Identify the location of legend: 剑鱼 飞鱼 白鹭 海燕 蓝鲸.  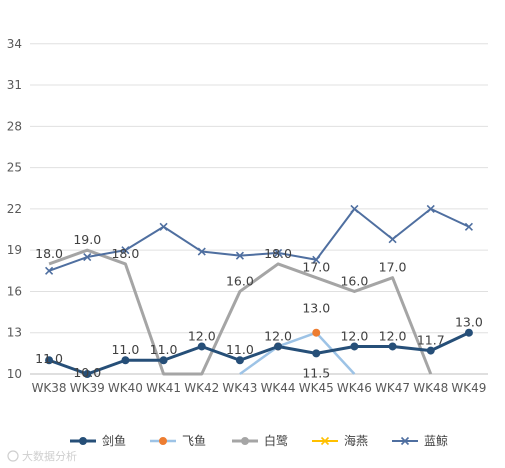
(259, 440).